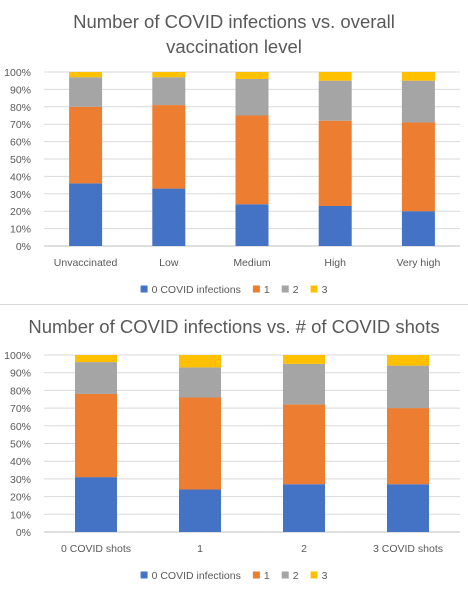 The width and height of the screenshot is (468, 595). What do you see at coordinates (304, 549) in the screenshot?
I see `x-tick-label: 2` at bounding box center [304, 549].